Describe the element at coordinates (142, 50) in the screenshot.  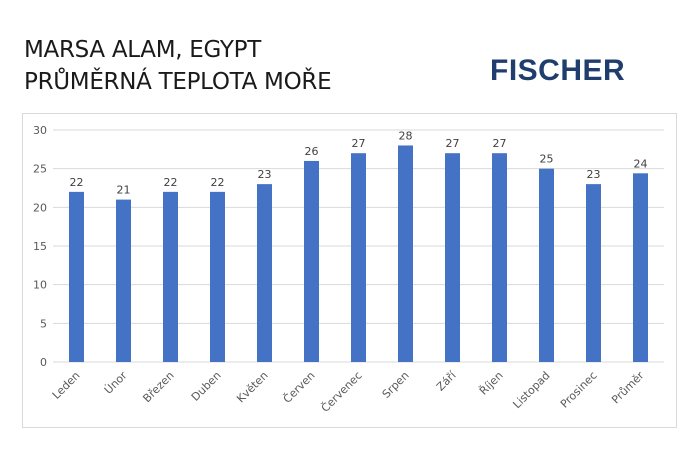
I see `title-line-1: MARSA ALAM, EGYPT` at that location.